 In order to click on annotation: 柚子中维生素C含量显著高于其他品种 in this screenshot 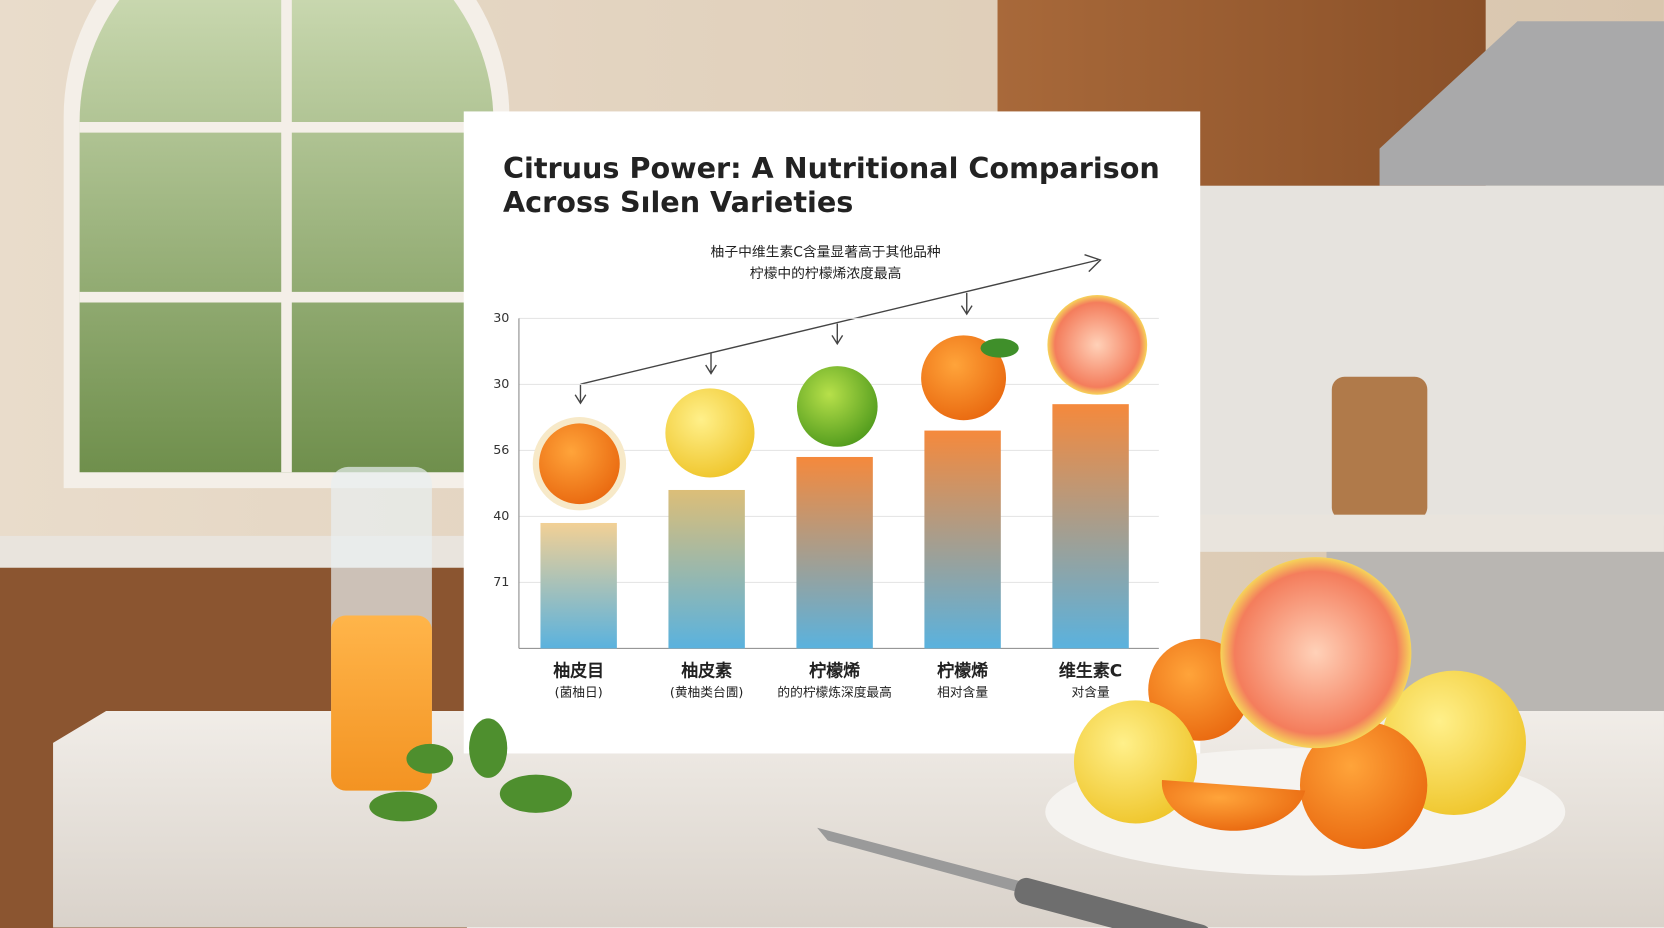, I will do `click(826, 252)`.